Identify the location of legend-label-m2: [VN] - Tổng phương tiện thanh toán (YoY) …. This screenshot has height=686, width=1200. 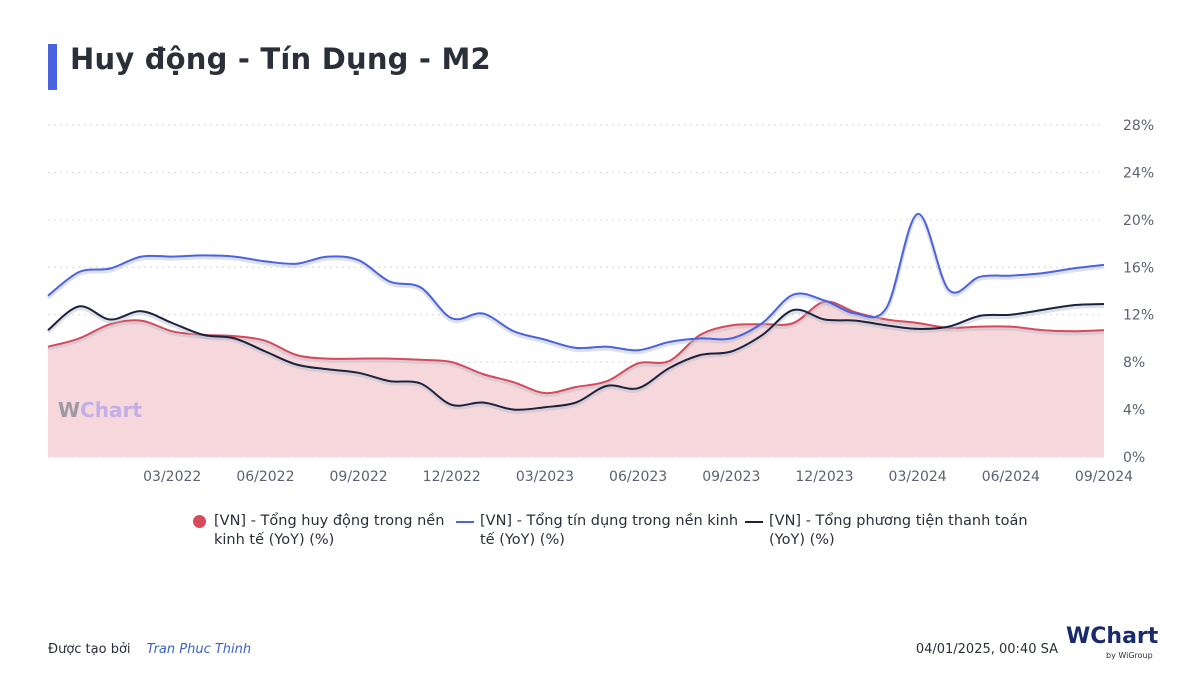
(898, 530).